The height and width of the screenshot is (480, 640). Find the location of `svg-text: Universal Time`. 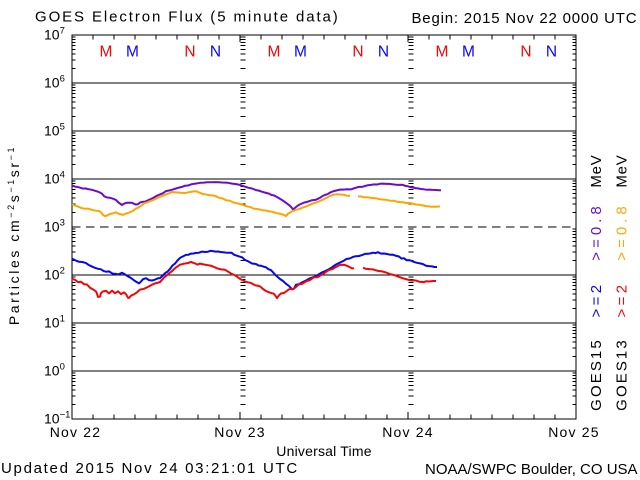

svg-text: Universal Time is located at coordinates (323, 451).